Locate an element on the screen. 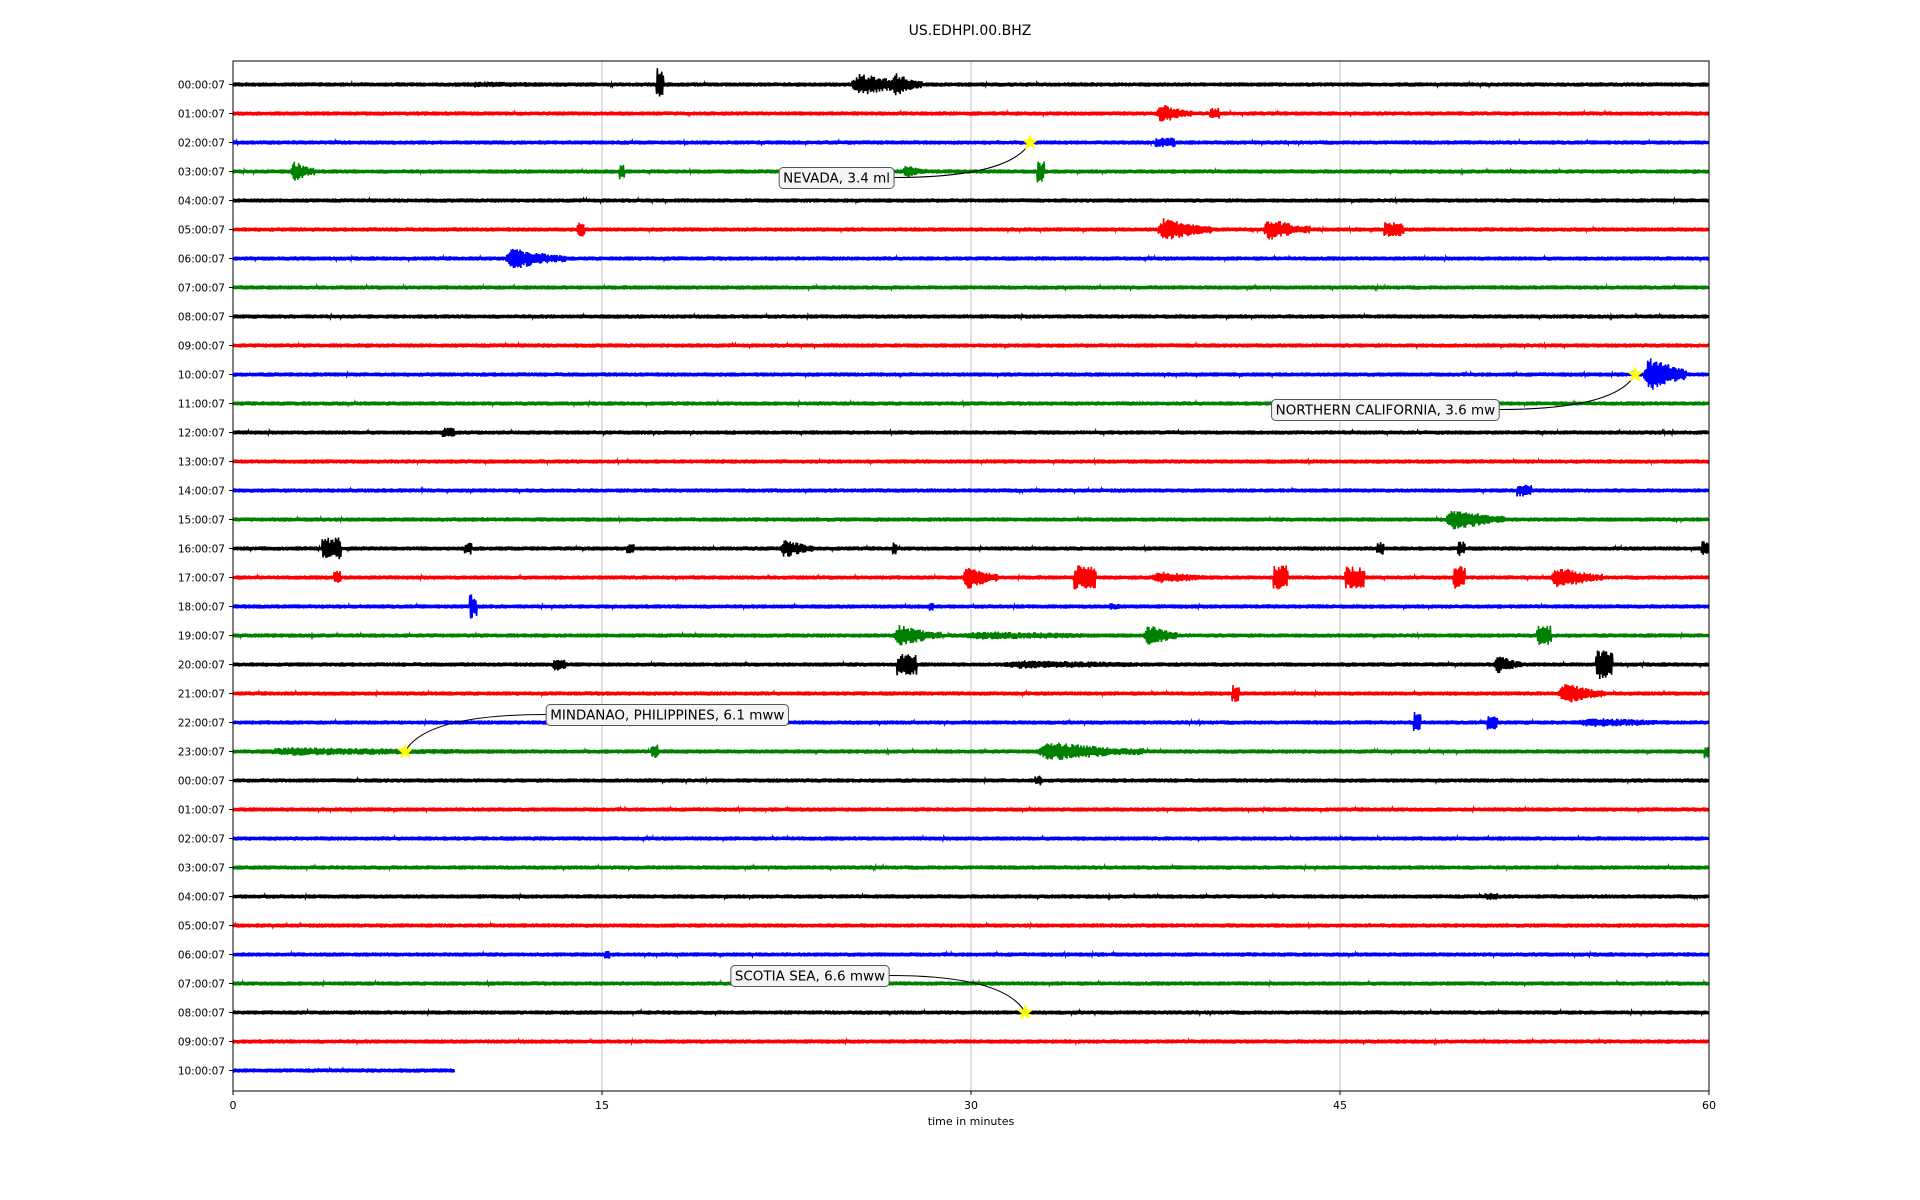  event-annotation: NORTHERN CALIFORNIA, 3.6 mw is located at coordinates (1457, 393).